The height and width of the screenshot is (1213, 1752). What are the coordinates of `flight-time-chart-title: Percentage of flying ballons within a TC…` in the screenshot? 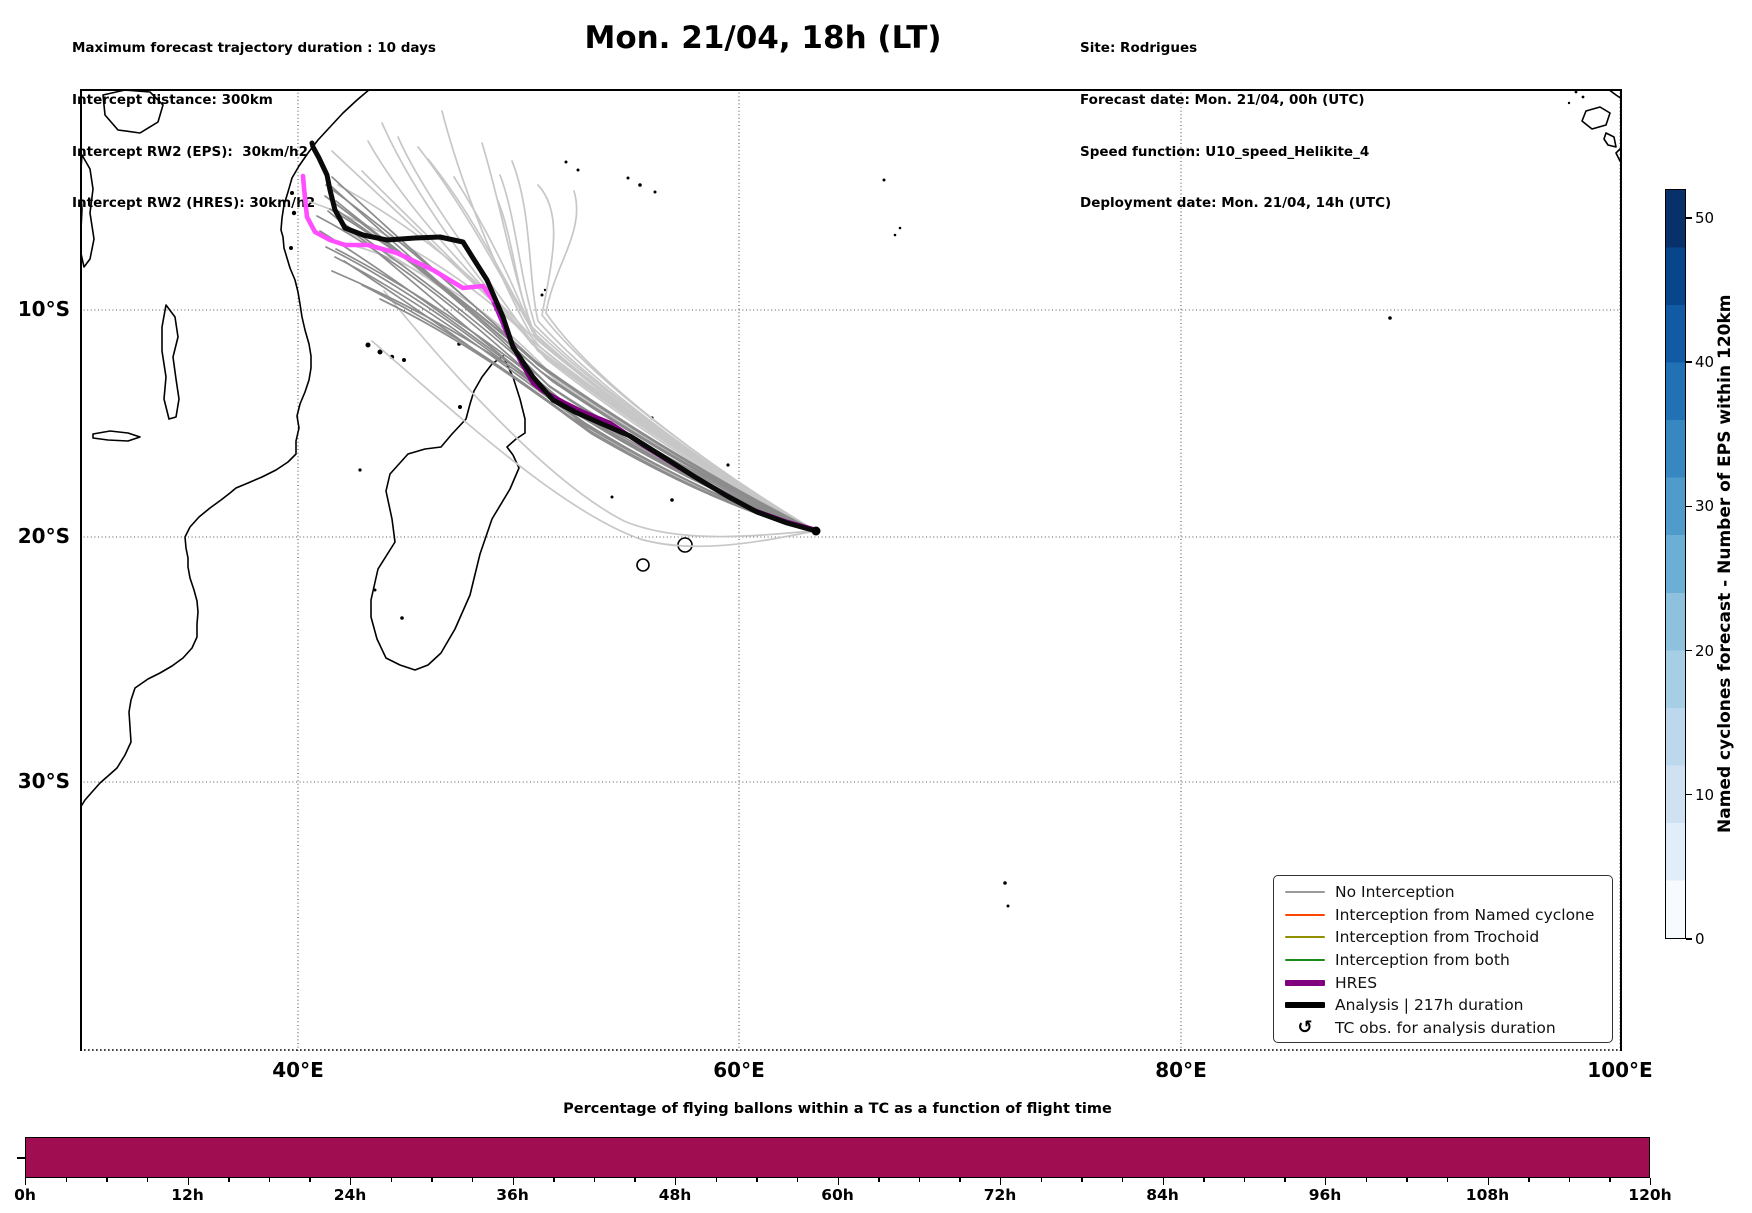 It's located at (837, 1109).